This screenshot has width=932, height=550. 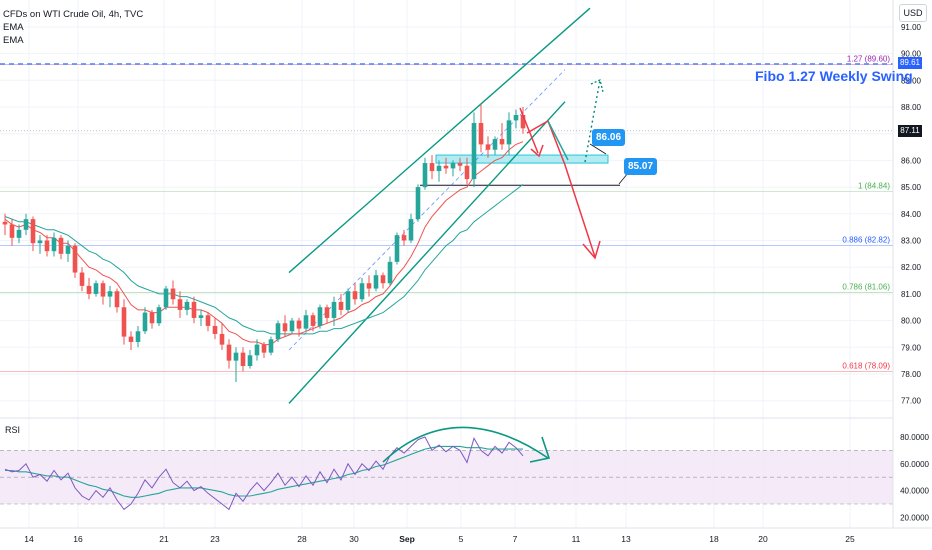 I want to click on fibo-annotation: Fibo 1.27 Weekly Swing, so click(x=834, y=76).